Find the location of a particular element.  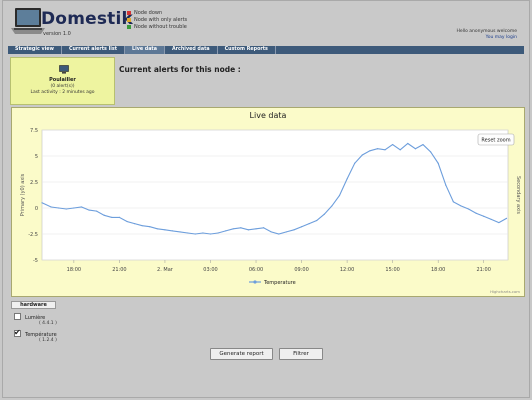

hardware-id: ( 1.2.4 ) is located at coordinates (48, 340).